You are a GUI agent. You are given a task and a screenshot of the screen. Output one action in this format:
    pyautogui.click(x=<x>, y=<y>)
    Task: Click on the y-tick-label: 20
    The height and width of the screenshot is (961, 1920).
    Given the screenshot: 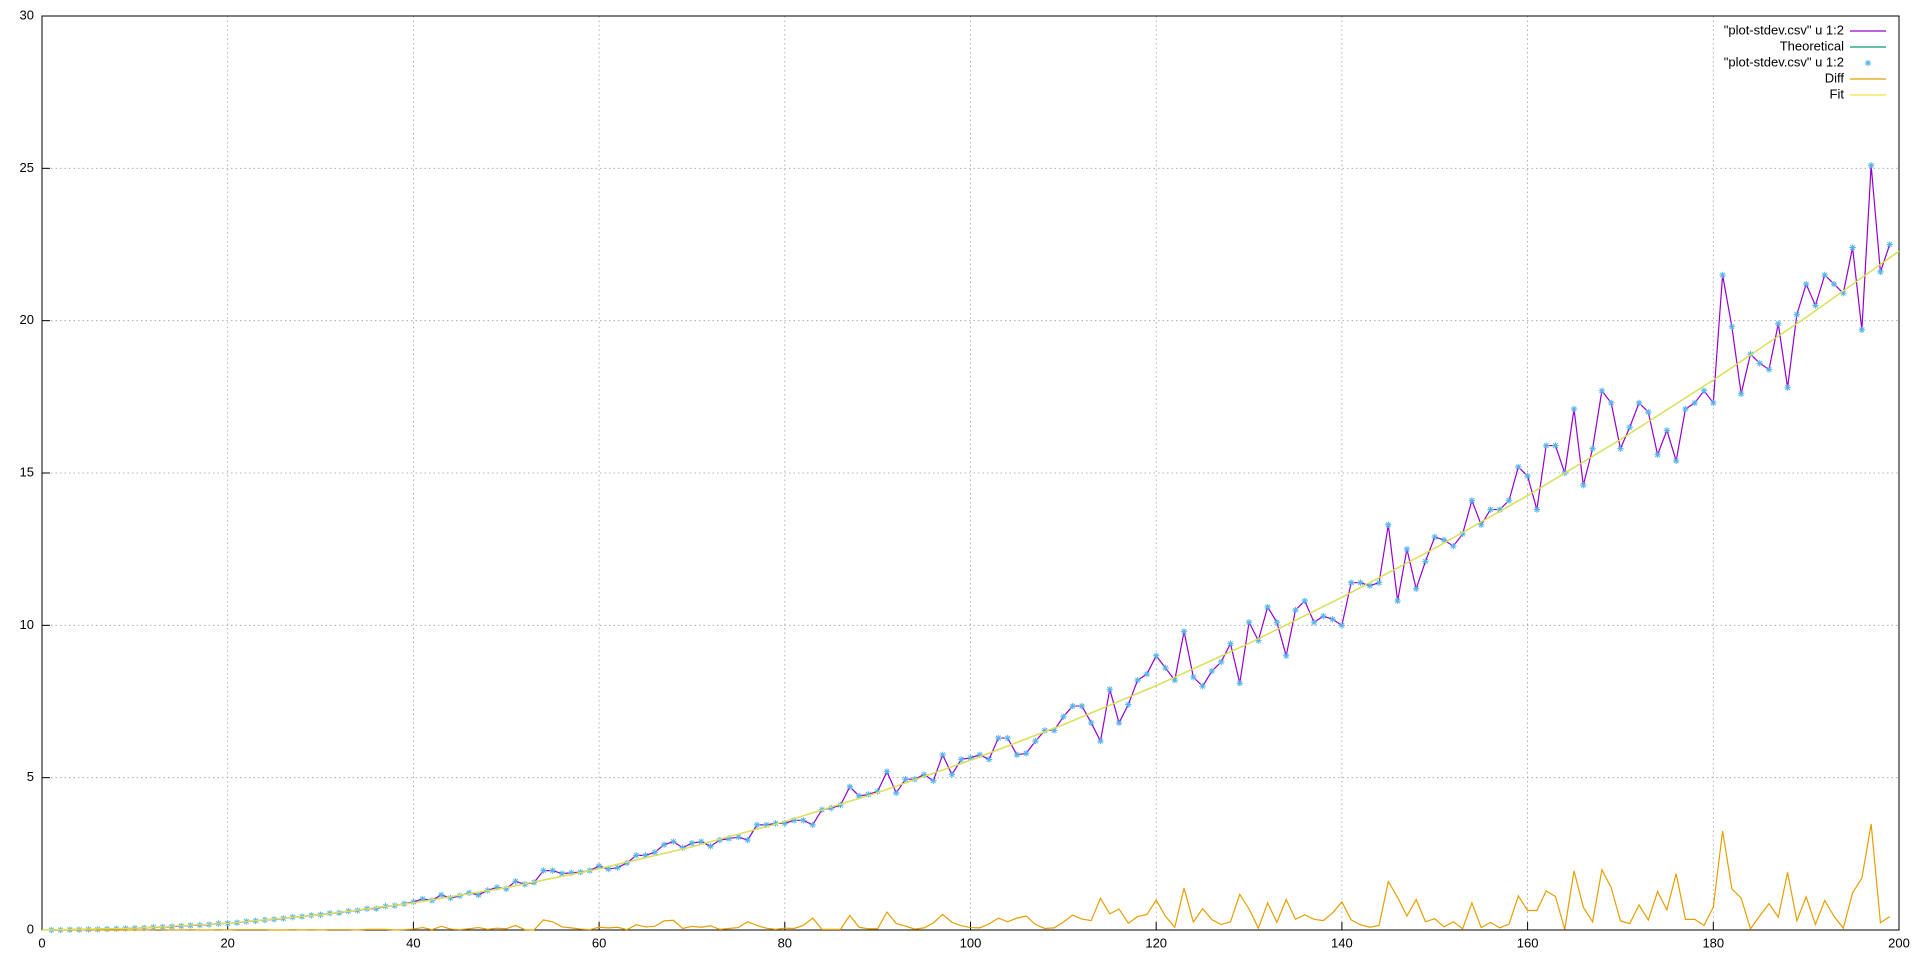 What is the action you would take?
    pyautogui.click(x=27, y=319)
    